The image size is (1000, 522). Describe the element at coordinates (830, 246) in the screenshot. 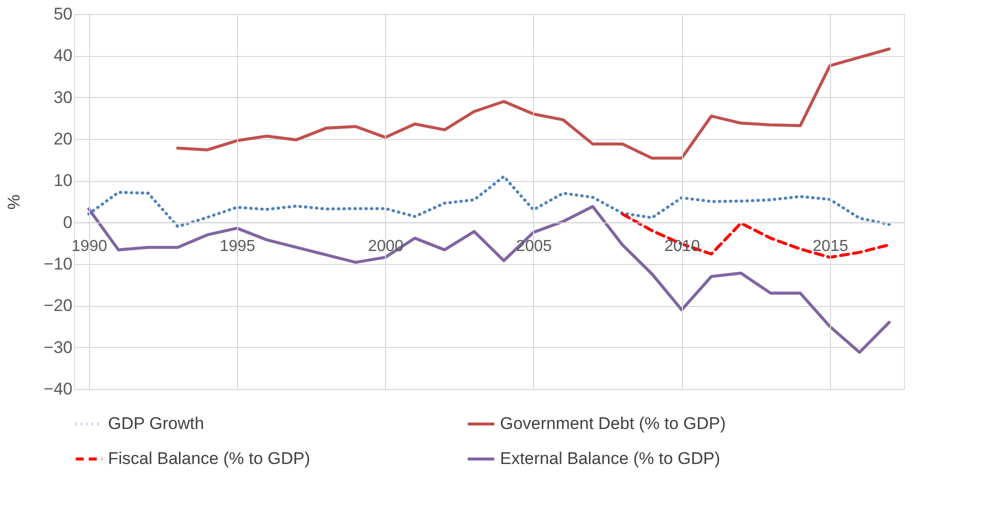

I see `x-tick-label: 2015` at that location.